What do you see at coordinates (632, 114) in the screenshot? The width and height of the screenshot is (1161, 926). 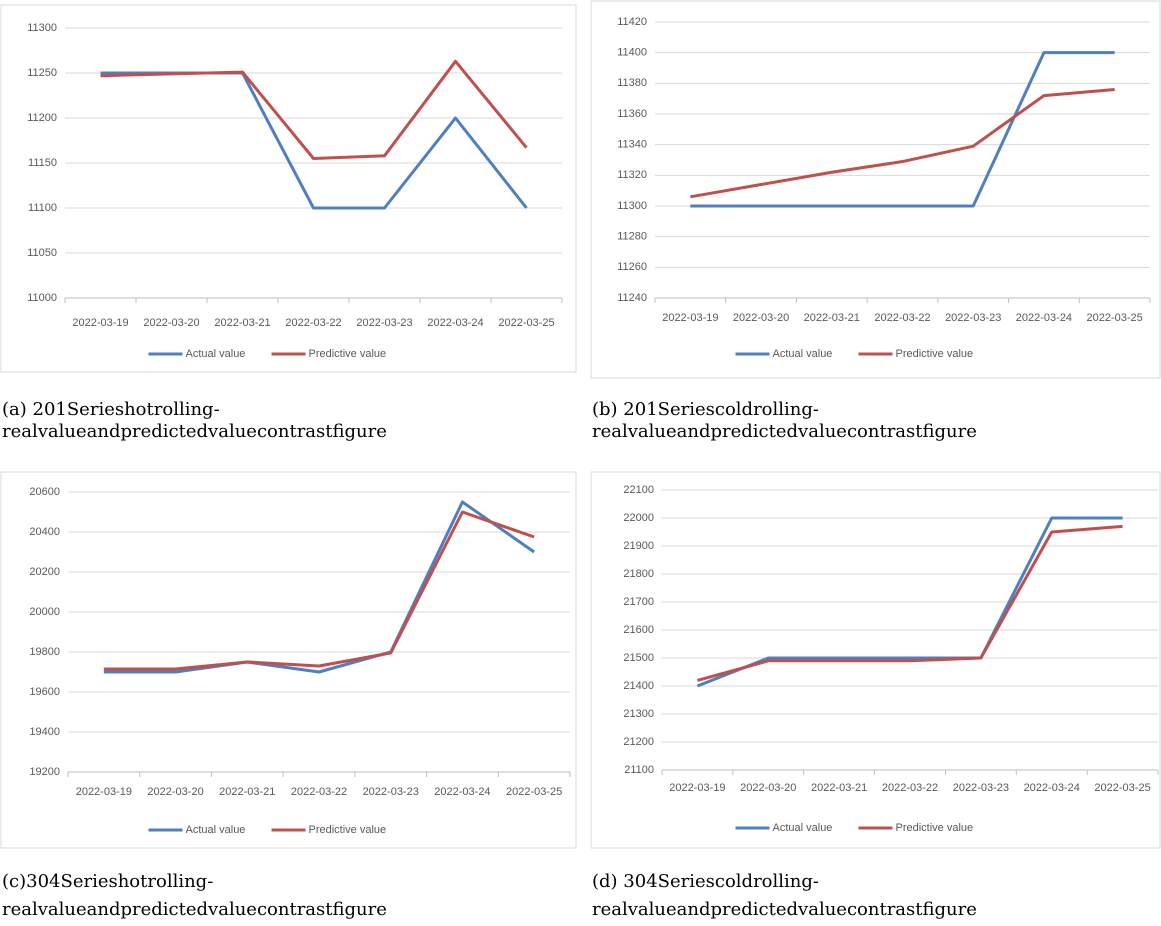 I see `y-tick-label: 11360` at bounding box center [632, 114].